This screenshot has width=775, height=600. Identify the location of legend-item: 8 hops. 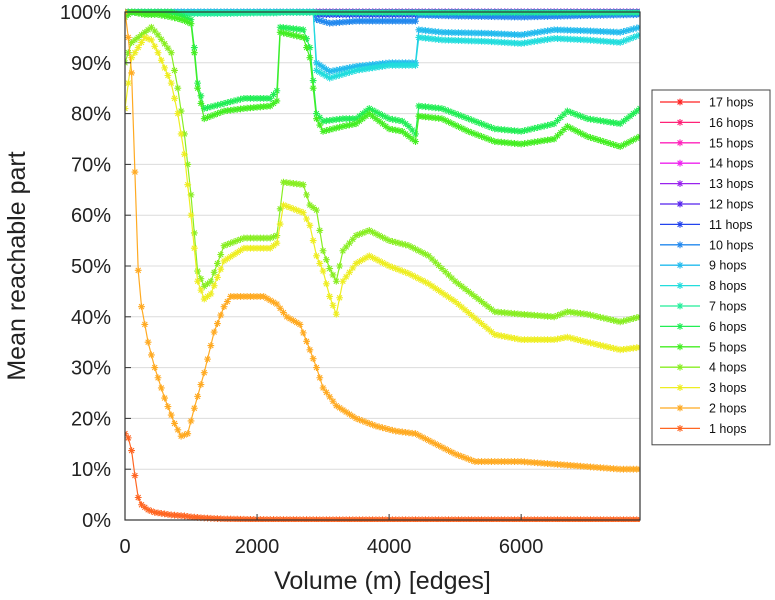
(703, 286).